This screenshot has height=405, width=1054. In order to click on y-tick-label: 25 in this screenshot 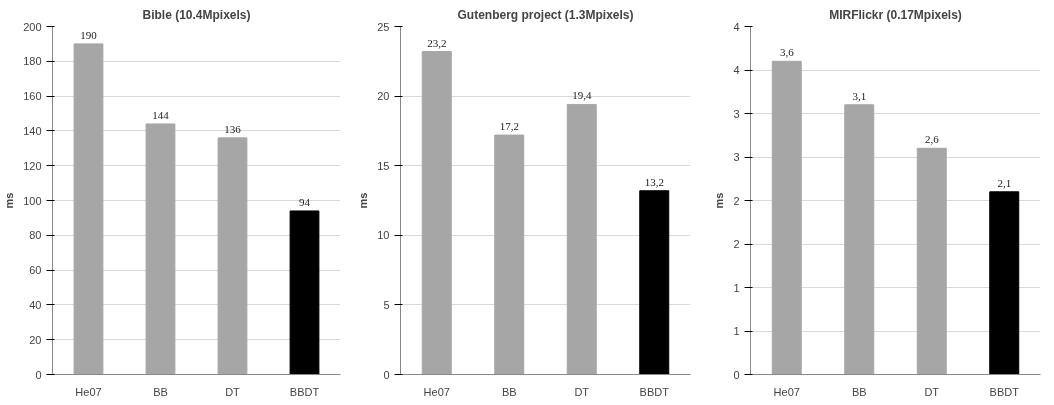, I will do `click(383, 26)`.